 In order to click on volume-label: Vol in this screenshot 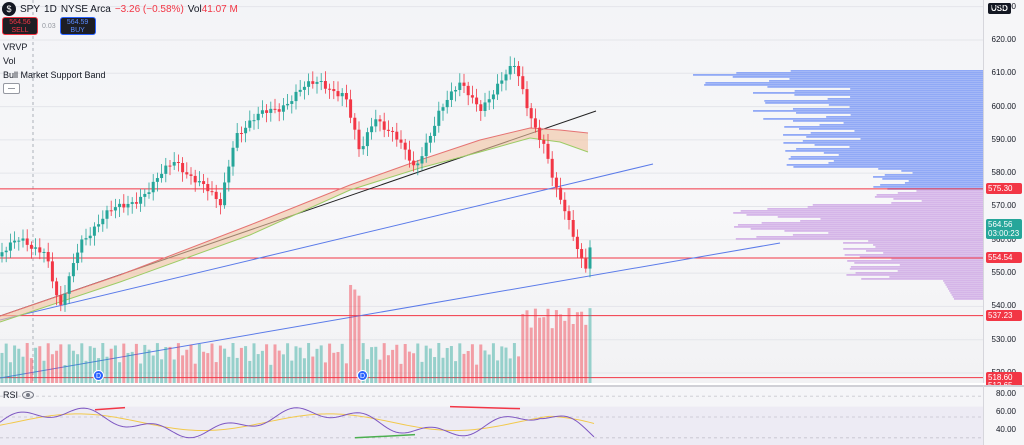, I will do `click(194, 9)`.